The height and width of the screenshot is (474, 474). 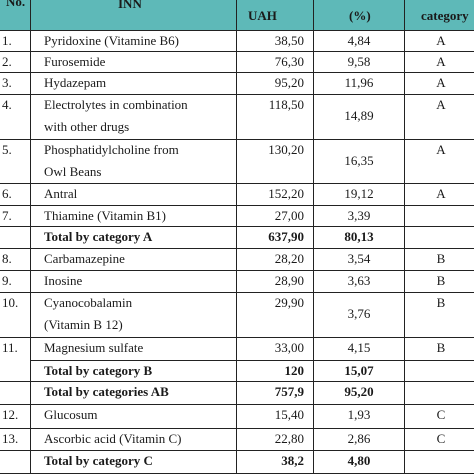 I want to click on percent-value: 3,76, so click(x=359, y=313).